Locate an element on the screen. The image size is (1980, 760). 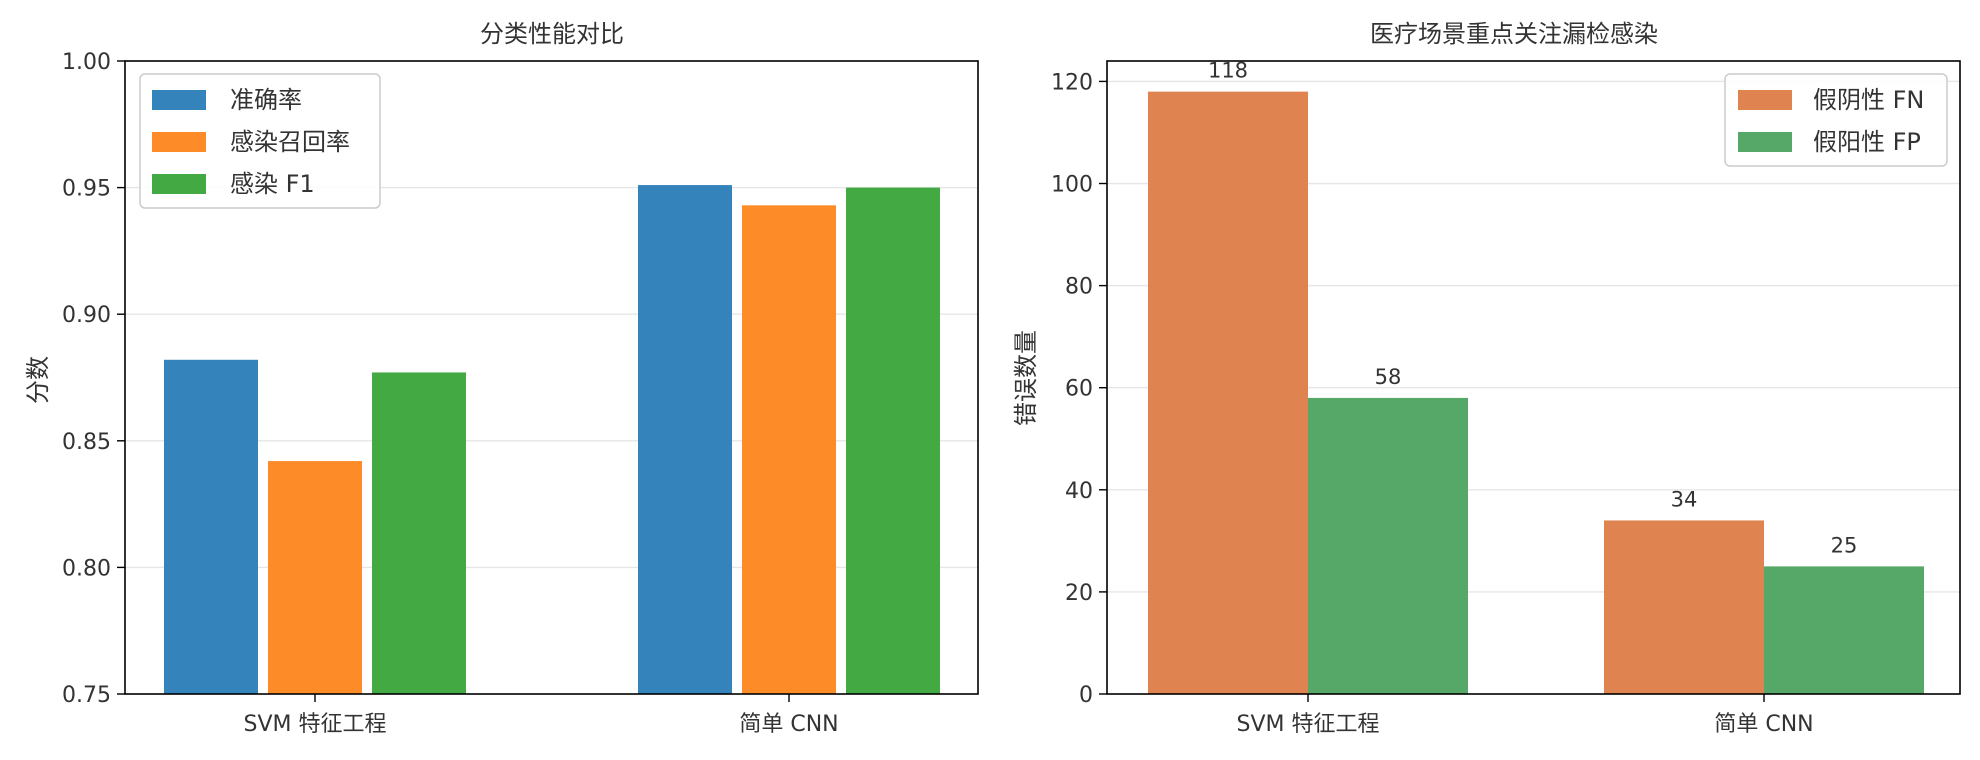
legend-label-false-negative: 假阴性 FN is located at coordinates (1868, 100).